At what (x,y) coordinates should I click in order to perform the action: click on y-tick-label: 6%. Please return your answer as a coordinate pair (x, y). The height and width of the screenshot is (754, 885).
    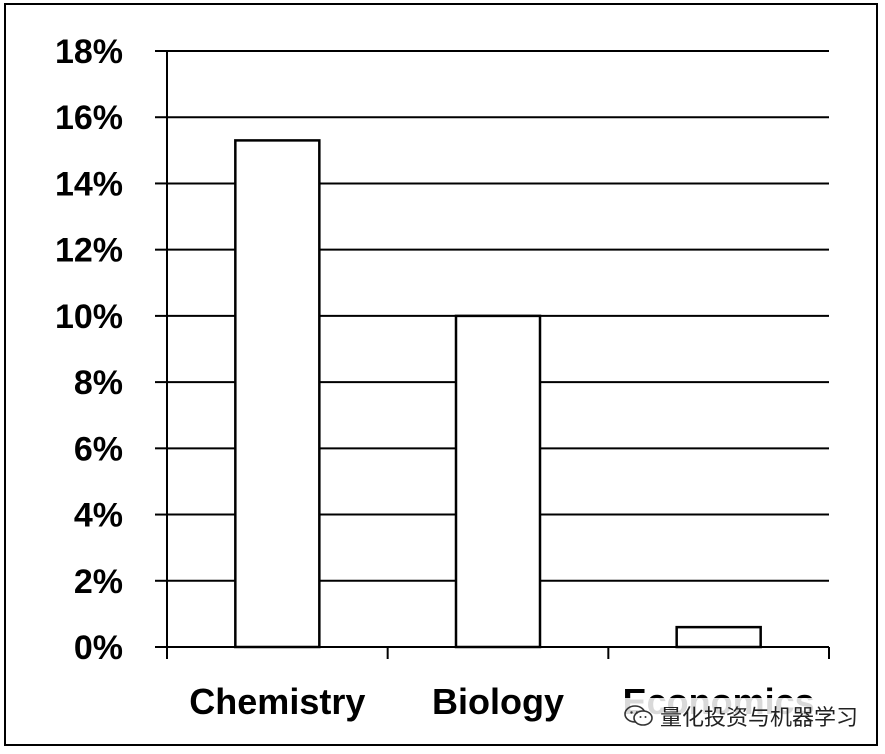
    Looking at the image, I should click on (98, 449).